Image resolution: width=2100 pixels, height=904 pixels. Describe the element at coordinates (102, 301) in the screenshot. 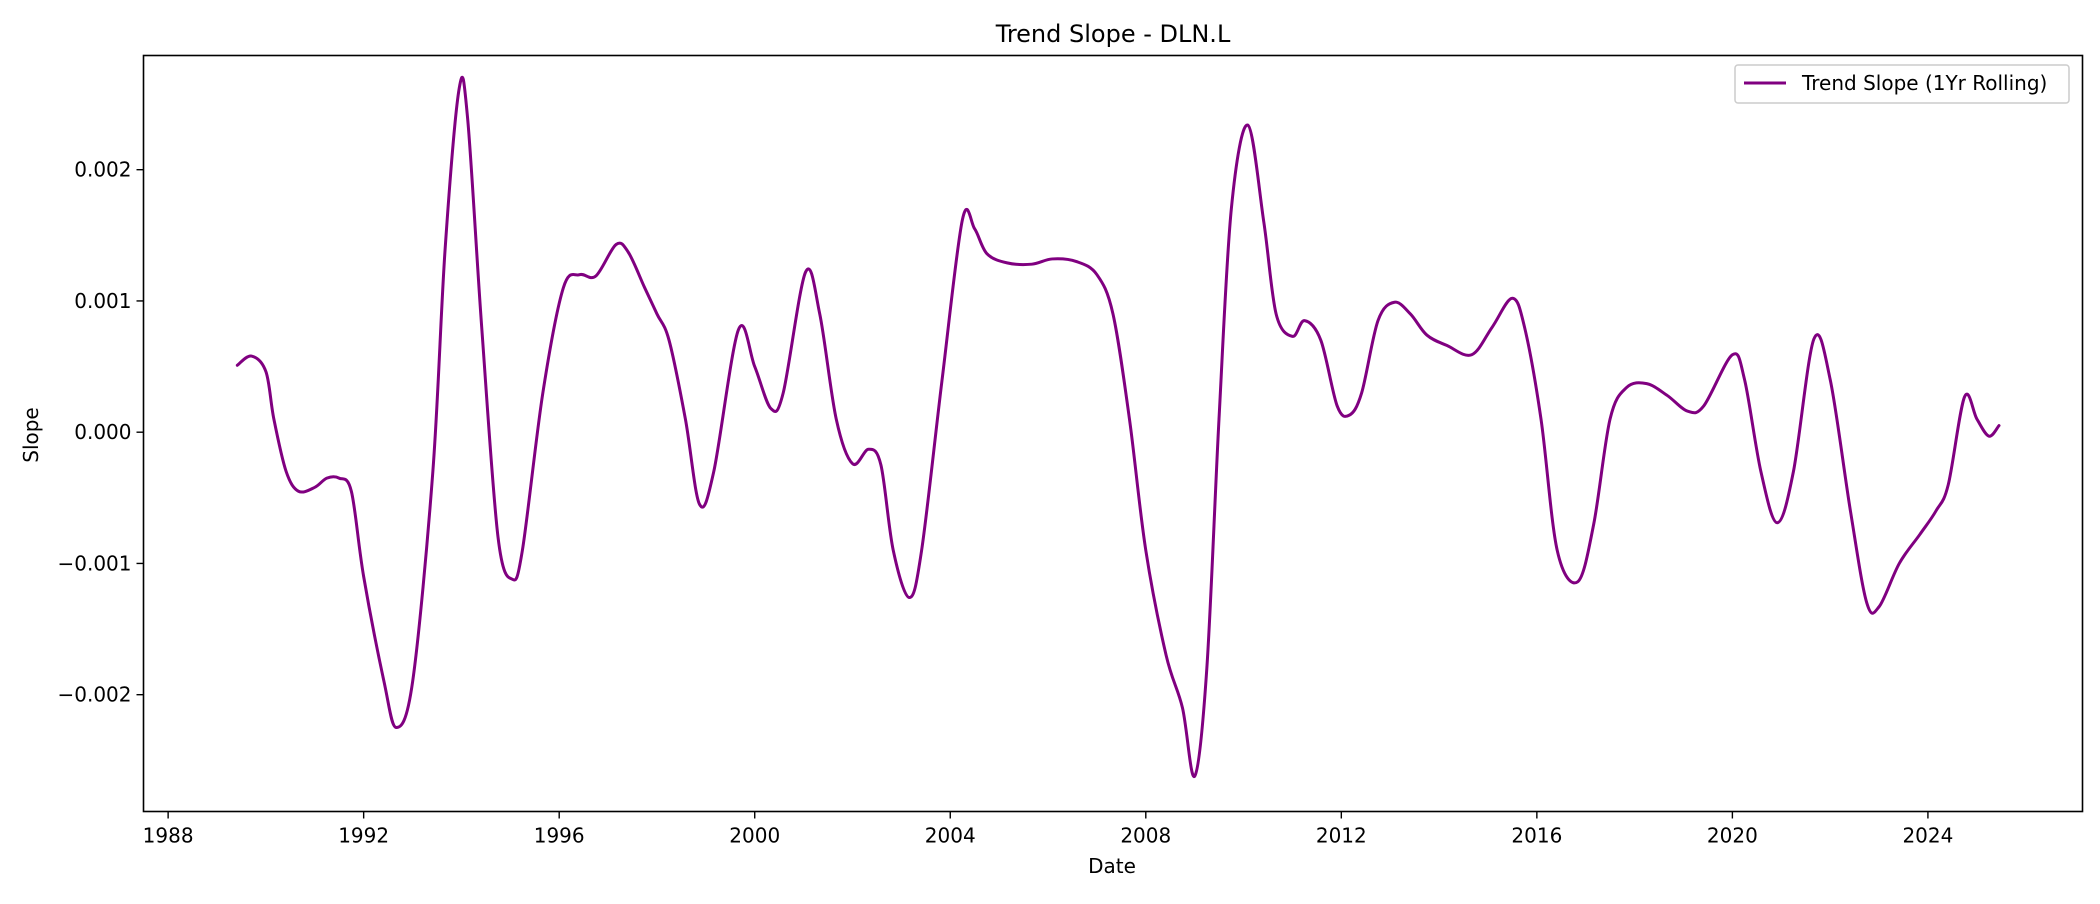

I see `y-tick-label: 0.001` at that location.